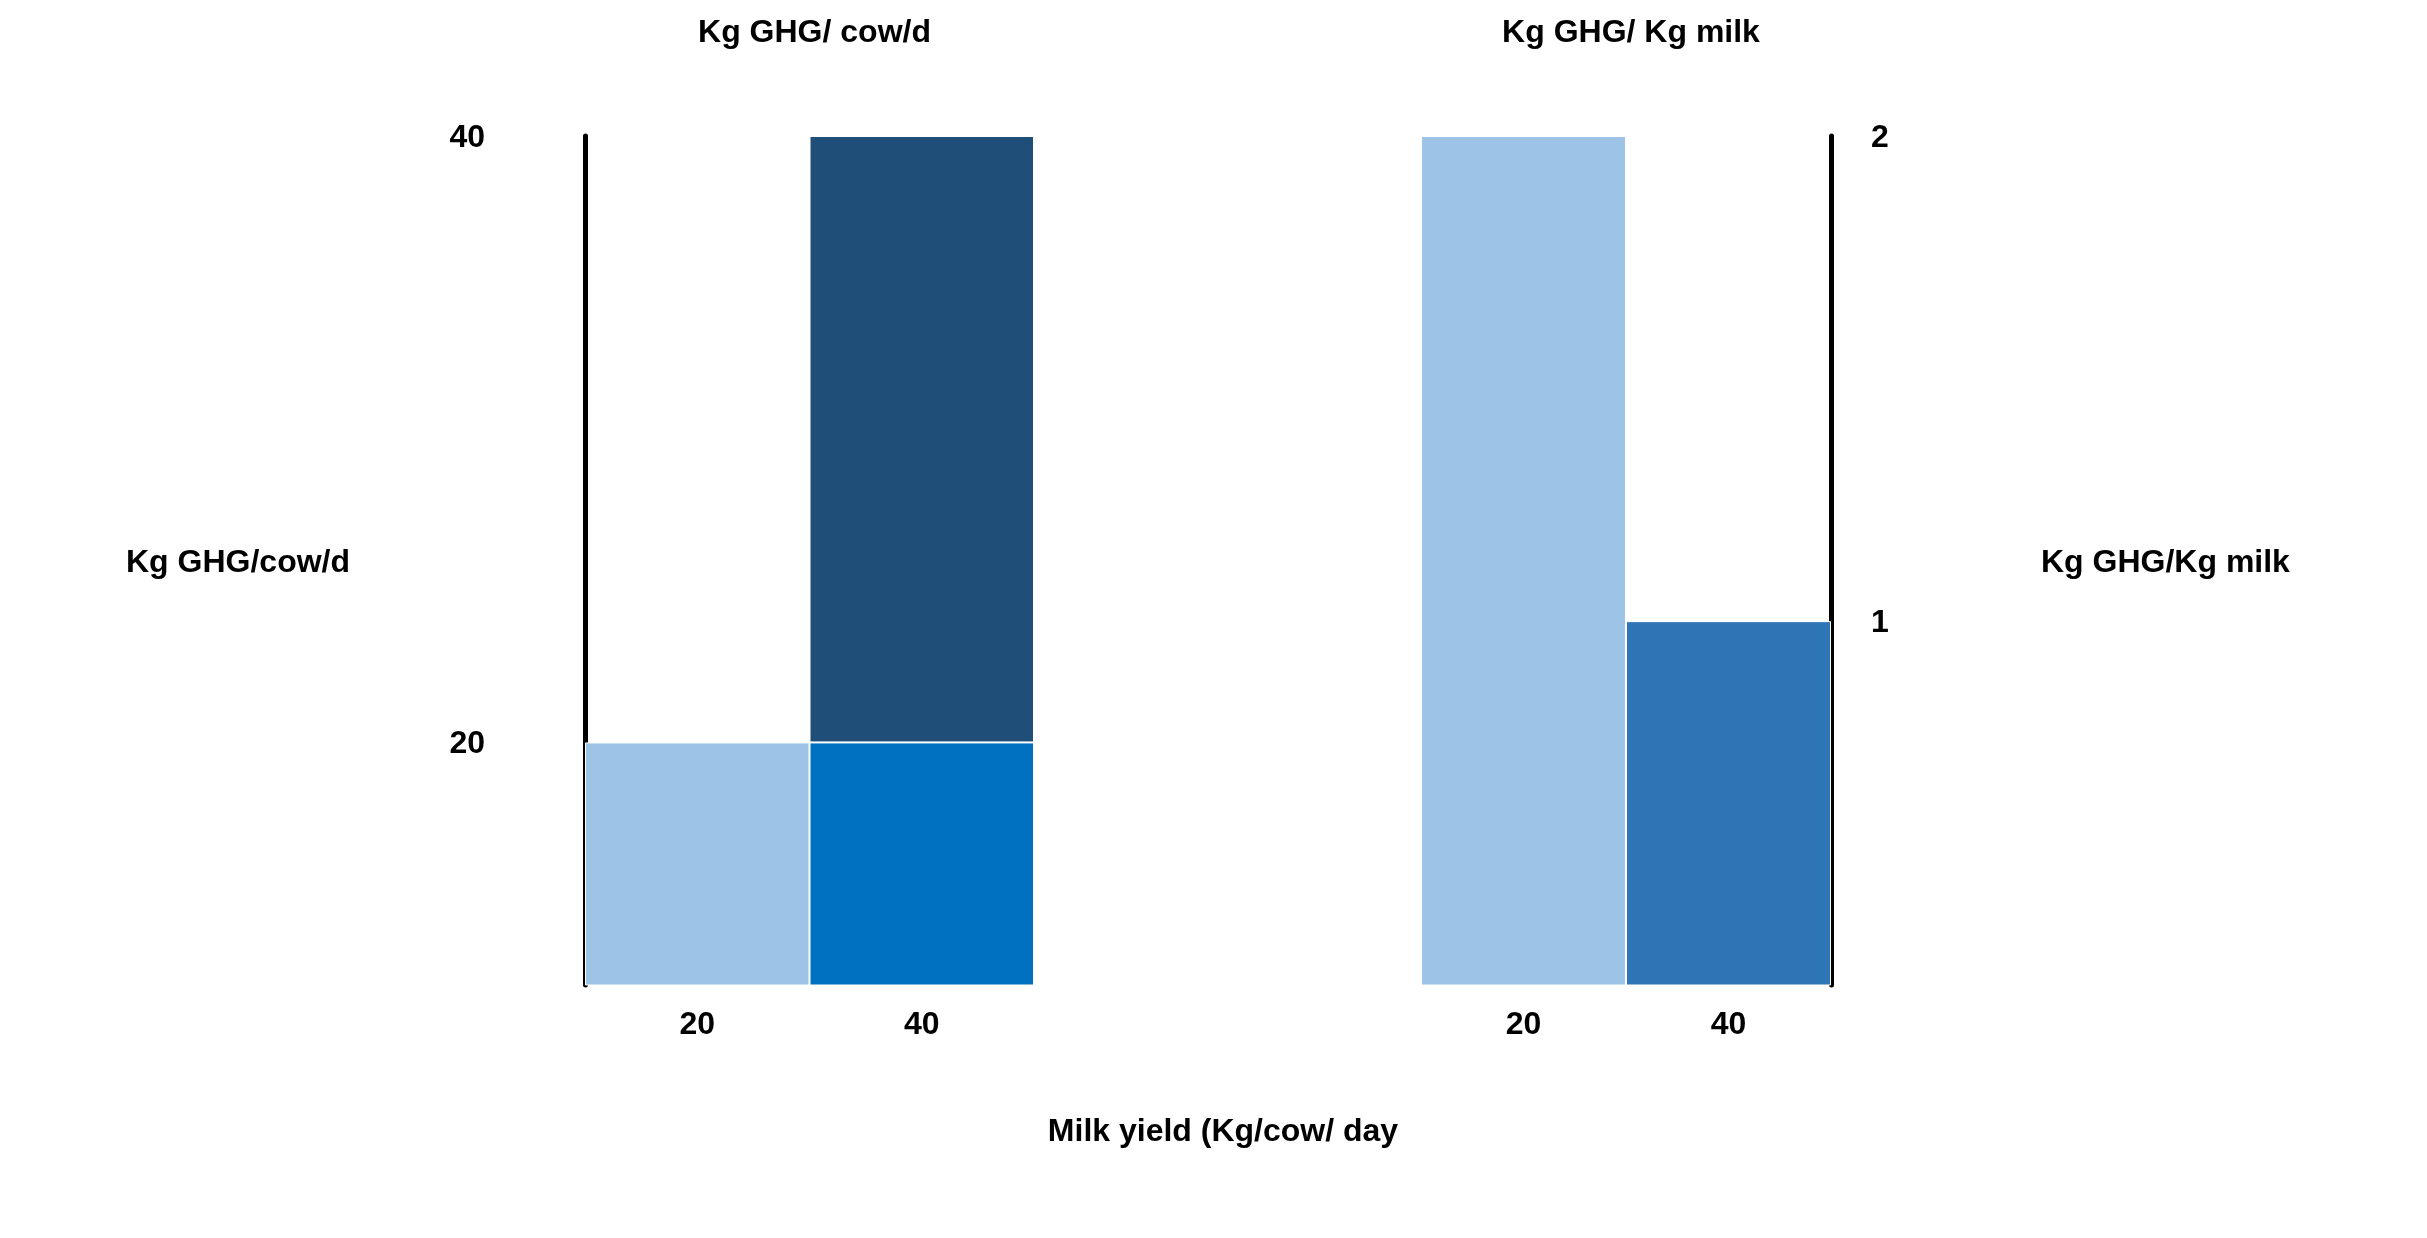 This screenshot has height=1238, width=2427. Describe the element at coordinates (1223, 1130) in the screenshot. I see `x-axis-title: Milk yield (Kg/cow/ day` at that location.